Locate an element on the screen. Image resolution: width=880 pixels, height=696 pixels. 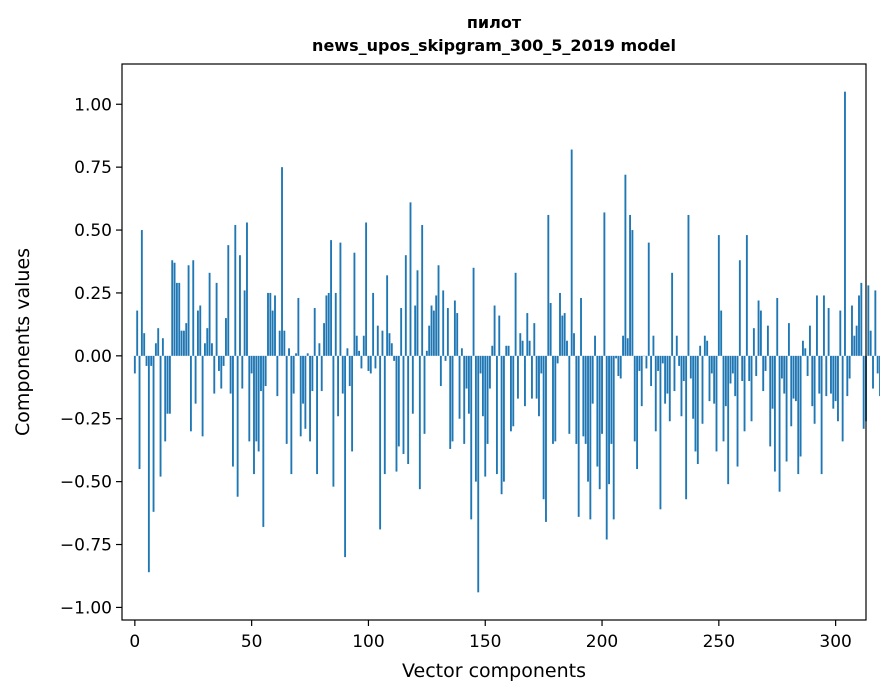
x-tick-label: 150 is located at coordinates (485, 642).